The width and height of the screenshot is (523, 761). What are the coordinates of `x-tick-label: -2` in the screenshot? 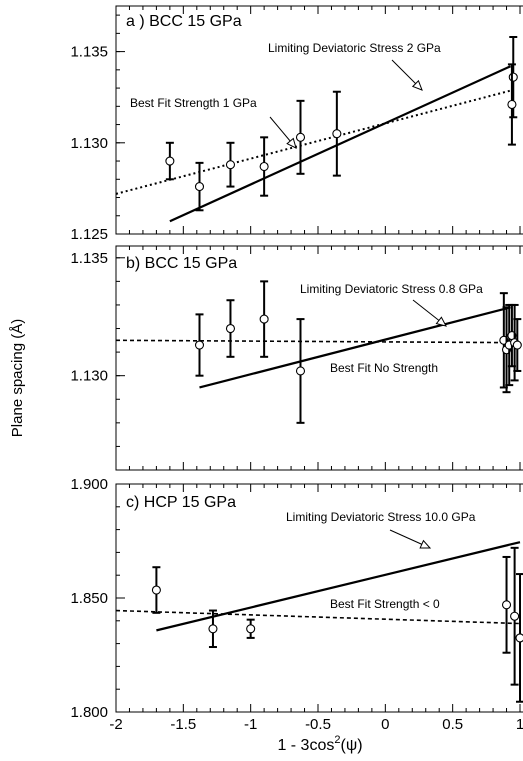 It's located at (115, 724).